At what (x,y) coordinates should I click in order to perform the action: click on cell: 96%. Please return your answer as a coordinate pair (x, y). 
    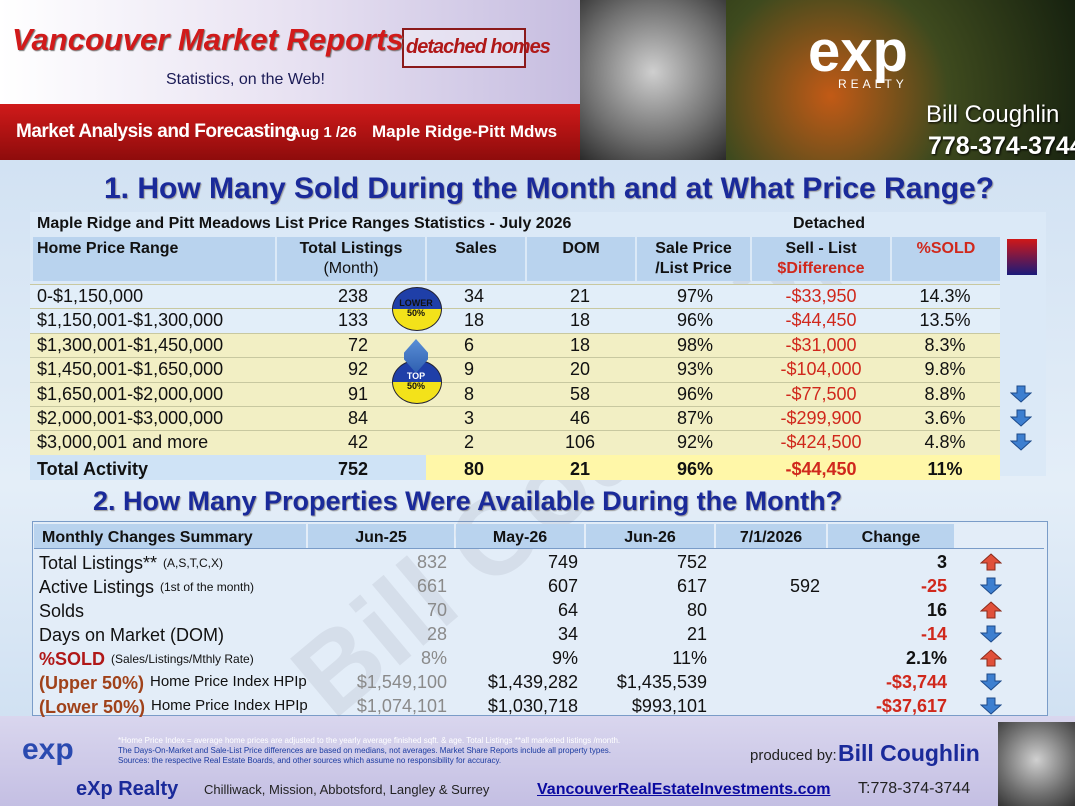
    Looking at the image, I should click on (695, 320).